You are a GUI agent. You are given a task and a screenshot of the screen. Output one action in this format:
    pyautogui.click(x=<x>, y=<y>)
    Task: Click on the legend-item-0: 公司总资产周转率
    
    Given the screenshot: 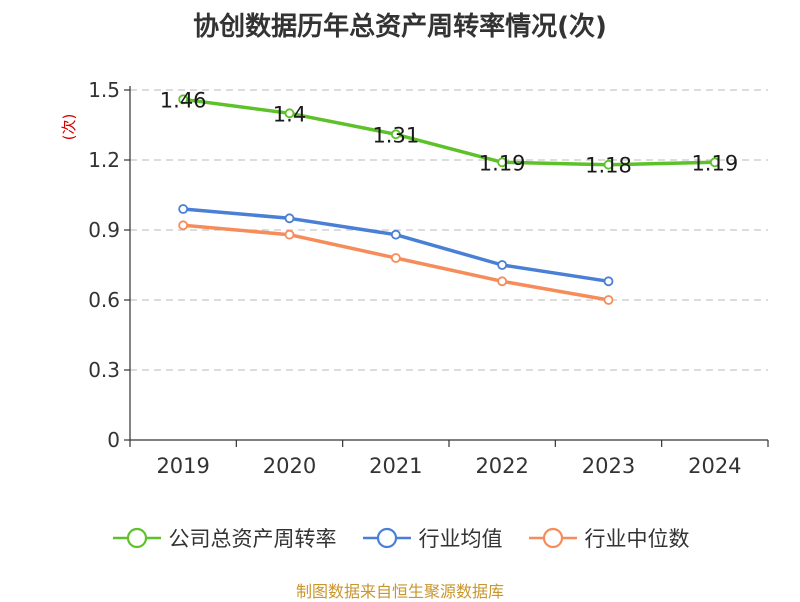 What is the action you would take?
    pyautogui.click(x=224, y=538)
    